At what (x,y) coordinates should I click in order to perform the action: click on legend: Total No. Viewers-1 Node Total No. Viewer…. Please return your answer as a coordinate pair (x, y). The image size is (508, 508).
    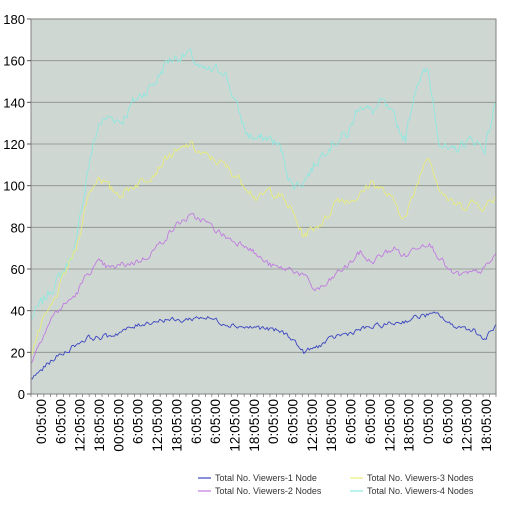
    Looking at the image, I should click on (336, 484).